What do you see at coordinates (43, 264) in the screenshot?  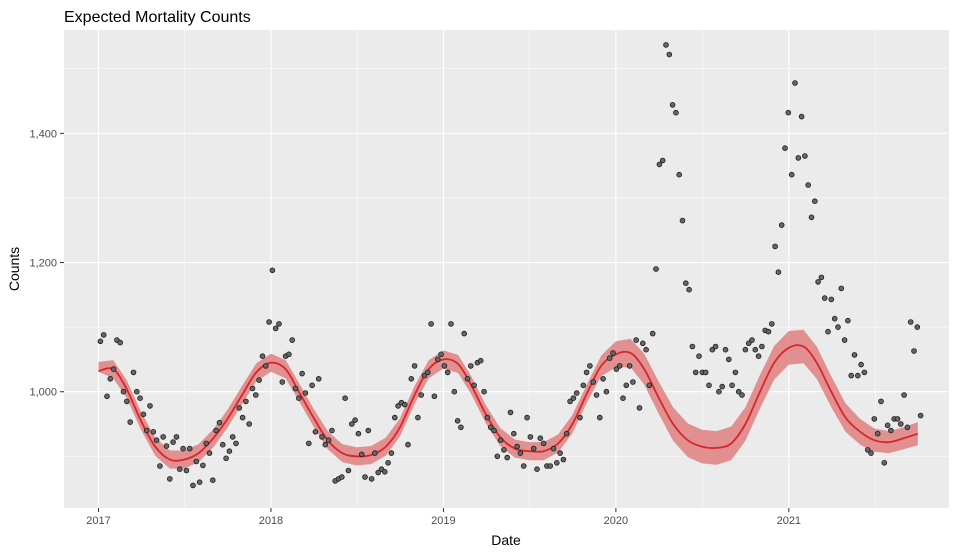 I see `y-tick-label: 1,200` at bounding box center [43, 264].